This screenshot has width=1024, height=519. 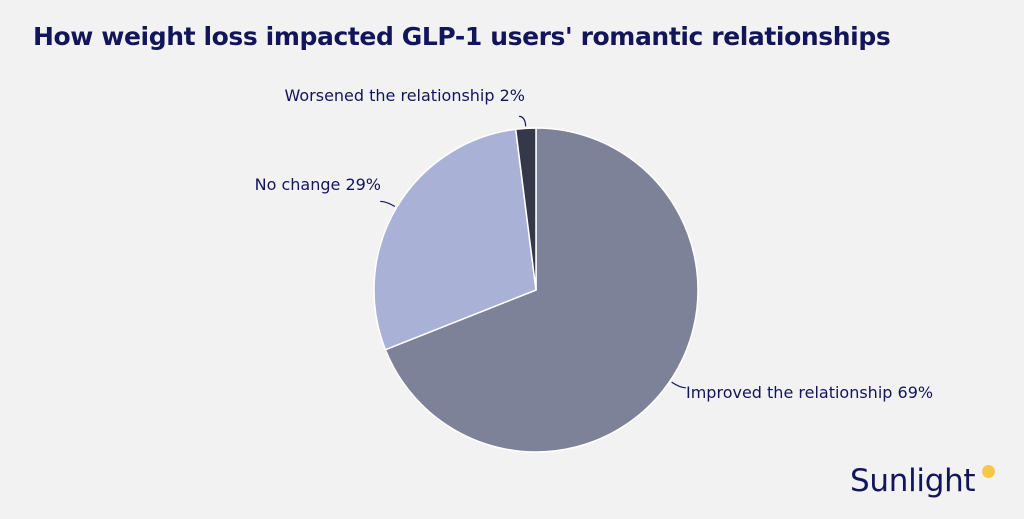 I want to click on slice-label: Improved the relationship 69%, so click(x=809, y=392).